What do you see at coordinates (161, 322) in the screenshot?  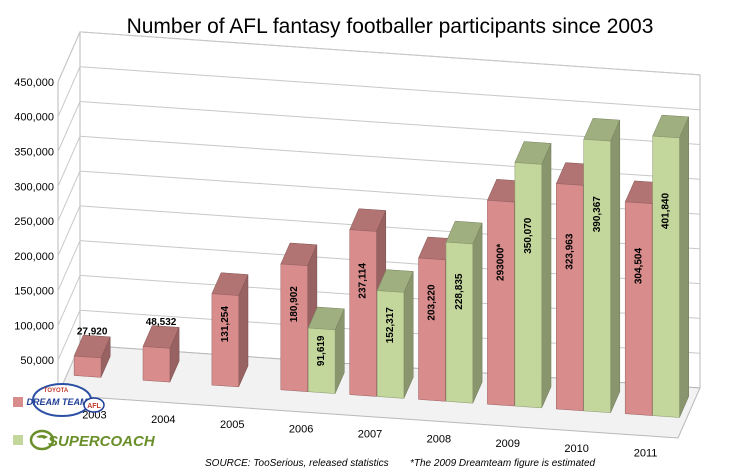 I see `data-label: 48,532` at bounding box center [161, 322].